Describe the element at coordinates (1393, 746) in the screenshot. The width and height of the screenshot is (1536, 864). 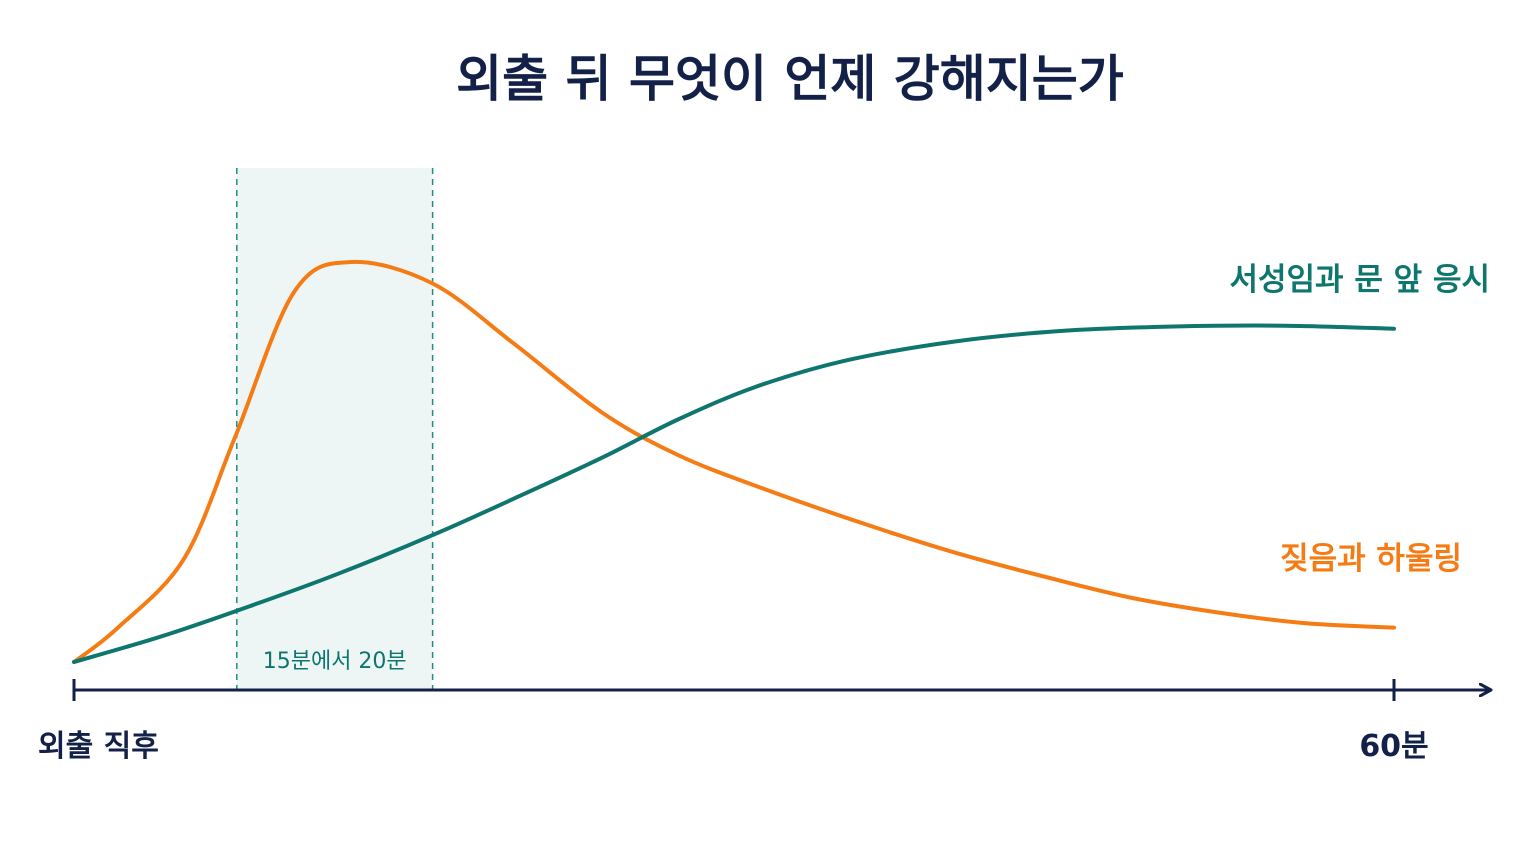
I see `x-tick-label-end: 60분` at that location.